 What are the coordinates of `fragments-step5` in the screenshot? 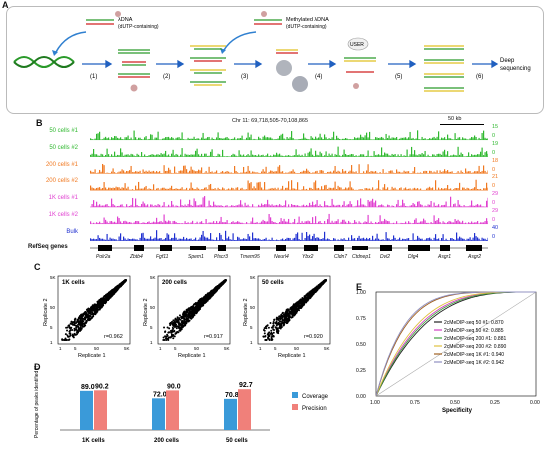 It's located at (444, 68).